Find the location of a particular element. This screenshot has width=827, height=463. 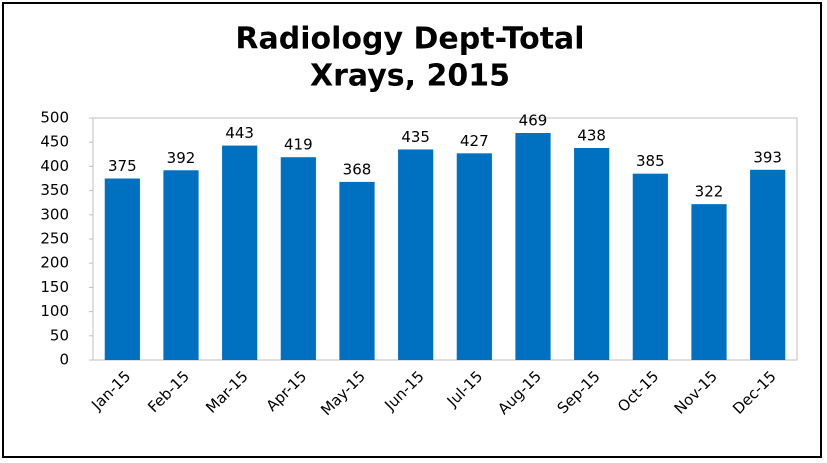

data-label: 322 is located at coordinates (709, 192).